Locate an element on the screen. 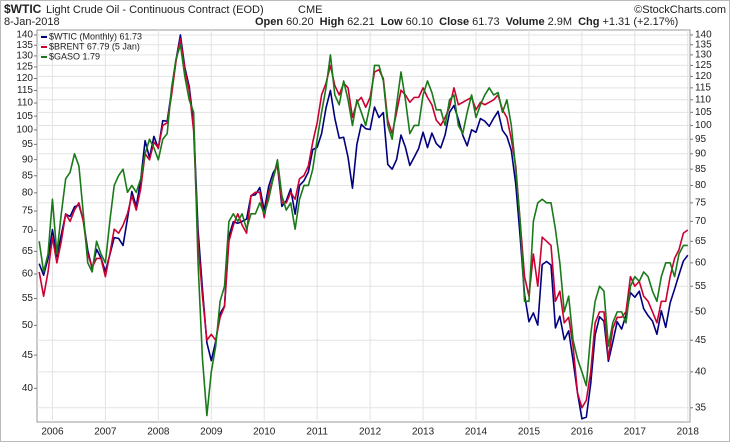 Image resolution: width=730 pixels, height=442 pixels. y-tick-label: 120 is located at coordinates (703, 76).